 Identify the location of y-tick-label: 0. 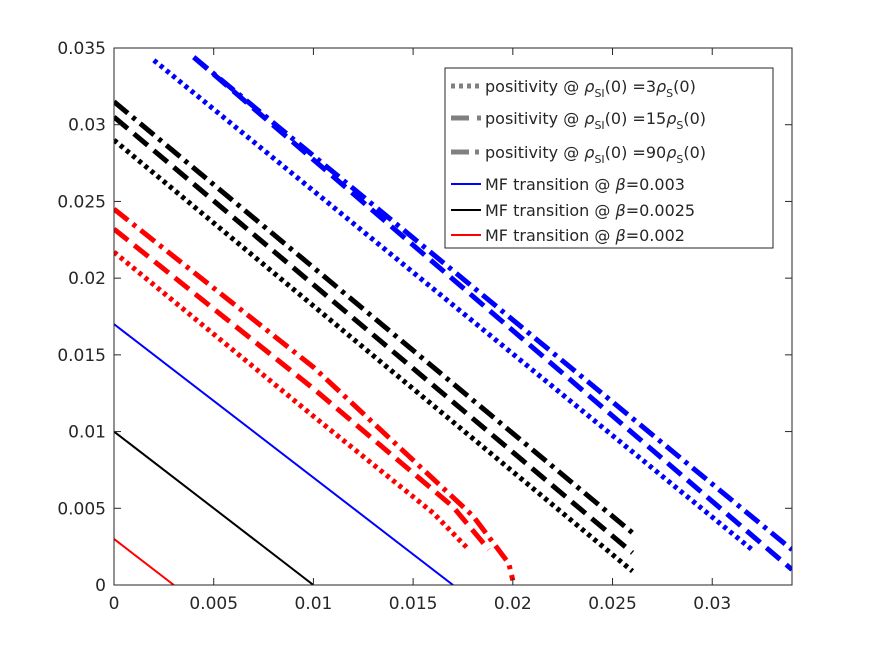
(100, 586).